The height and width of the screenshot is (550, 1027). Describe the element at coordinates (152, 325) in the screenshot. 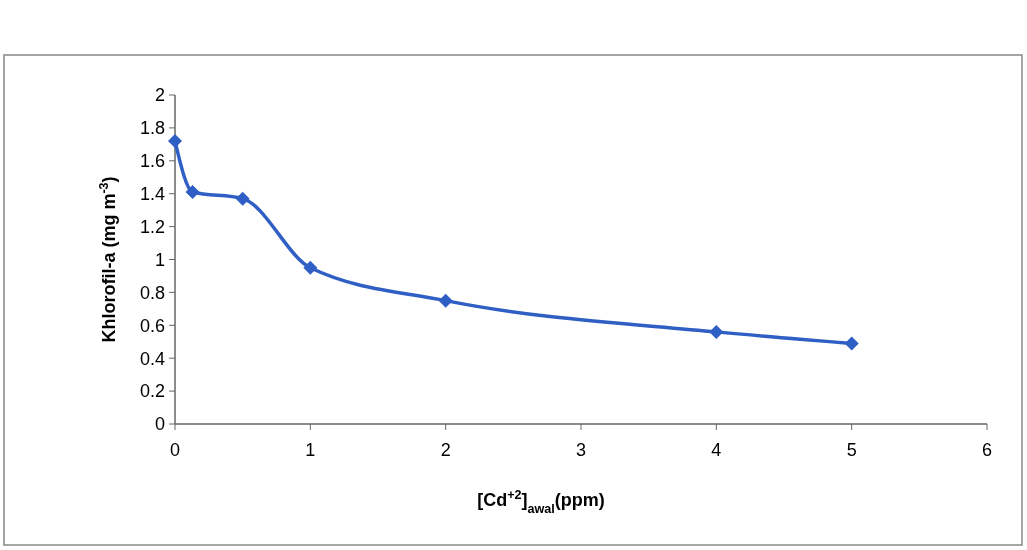

I see `y-tick-label: 0.6` at that location.